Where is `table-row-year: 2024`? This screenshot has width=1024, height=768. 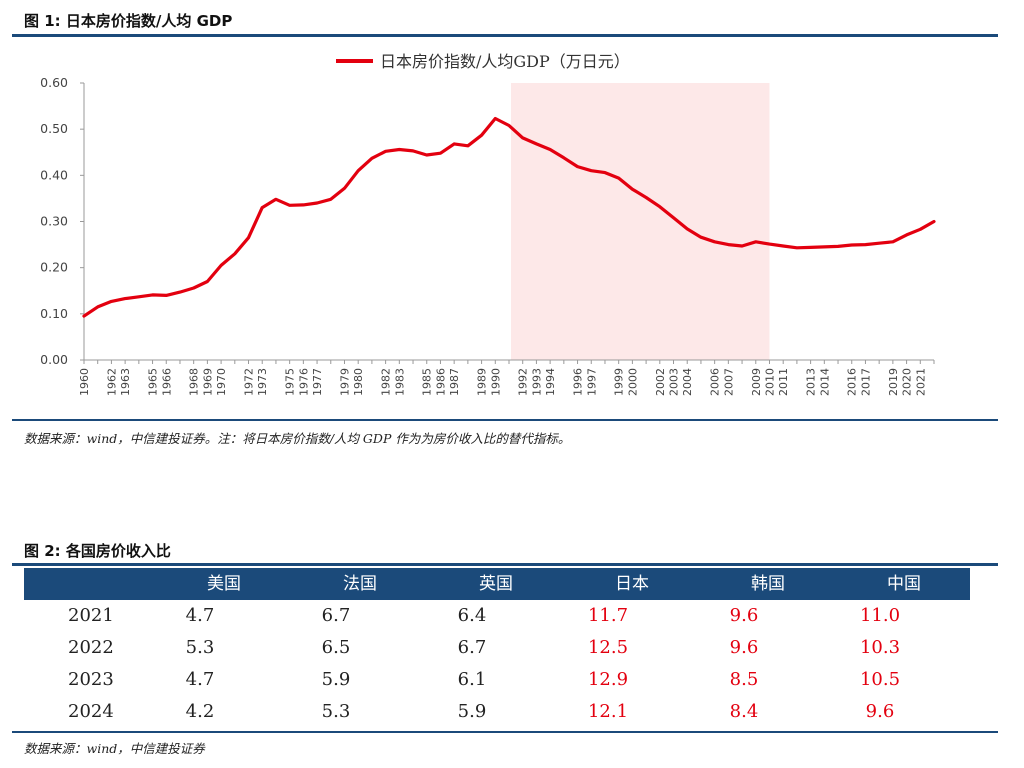
table-row-year: 2024 is located at coordinates (91, 711).